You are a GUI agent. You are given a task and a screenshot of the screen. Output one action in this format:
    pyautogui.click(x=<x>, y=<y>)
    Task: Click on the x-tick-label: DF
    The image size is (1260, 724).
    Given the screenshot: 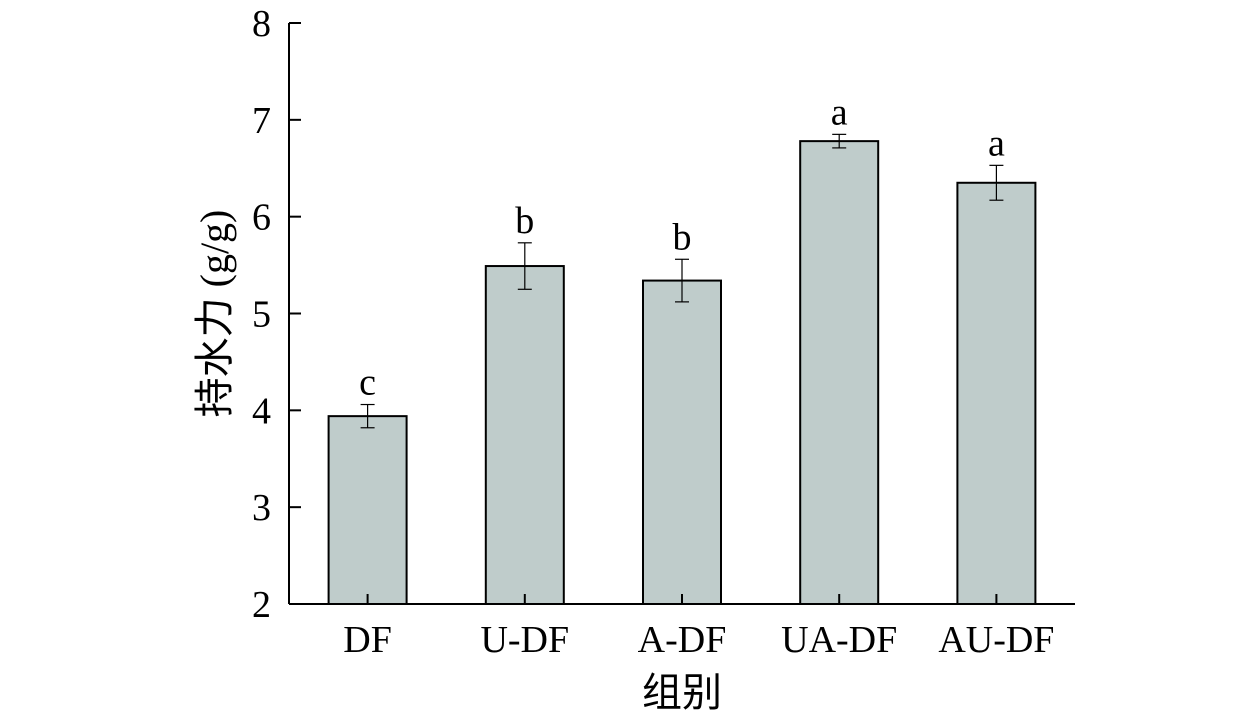 What is the action you would take?
    pyautogui.click(x=367, y=640)
    